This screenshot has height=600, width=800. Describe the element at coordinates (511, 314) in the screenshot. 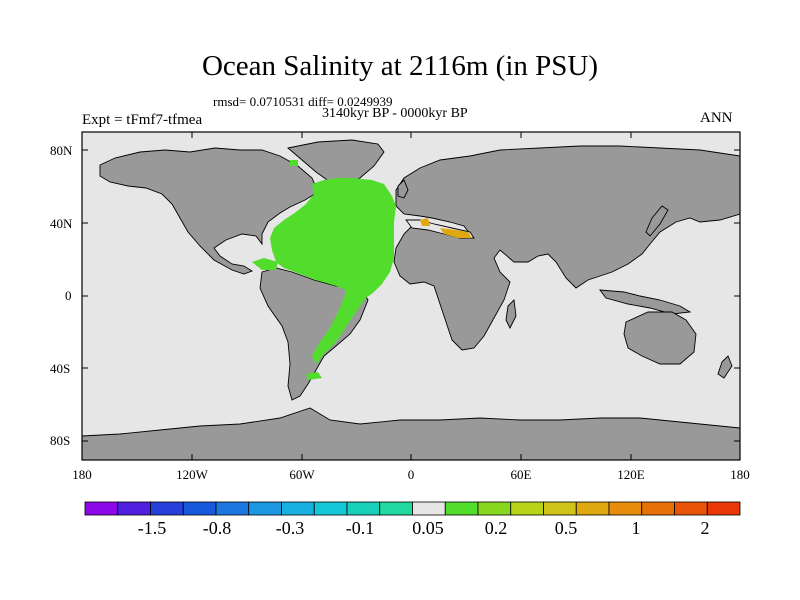

I see `land-madagascar` at that location.